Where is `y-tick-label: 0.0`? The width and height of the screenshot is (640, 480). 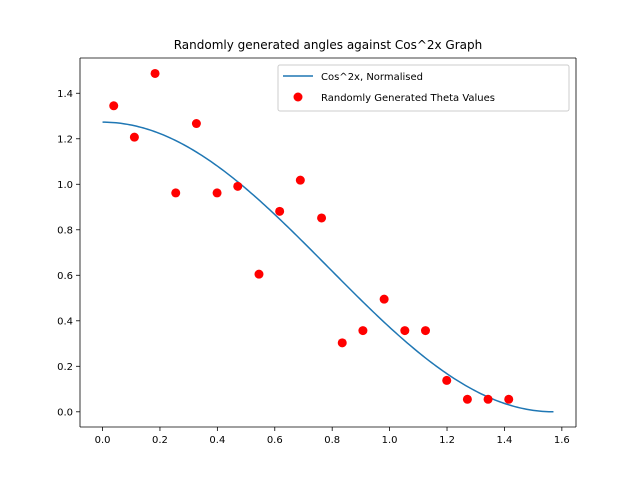
y-tick-label: 0.0 is located at coordinates (65, 412).